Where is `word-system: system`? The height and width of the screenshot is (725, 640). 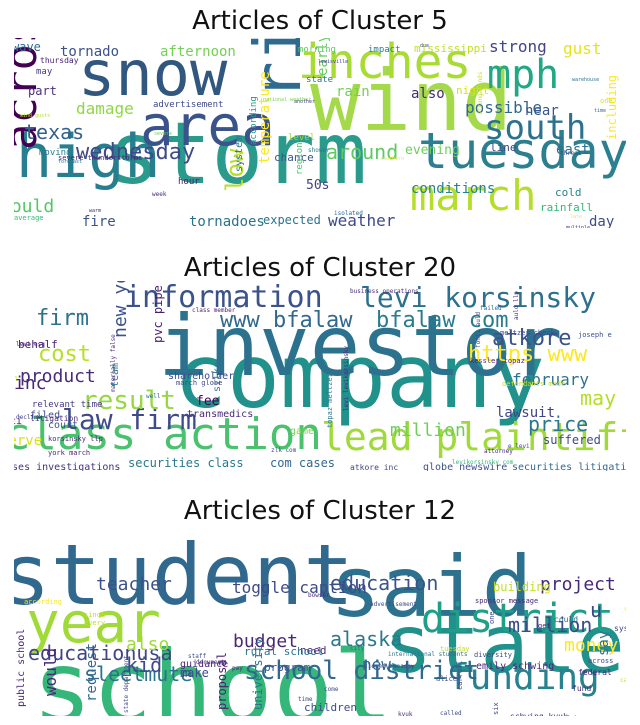 word-system: system is located at coordinates (239, 154).